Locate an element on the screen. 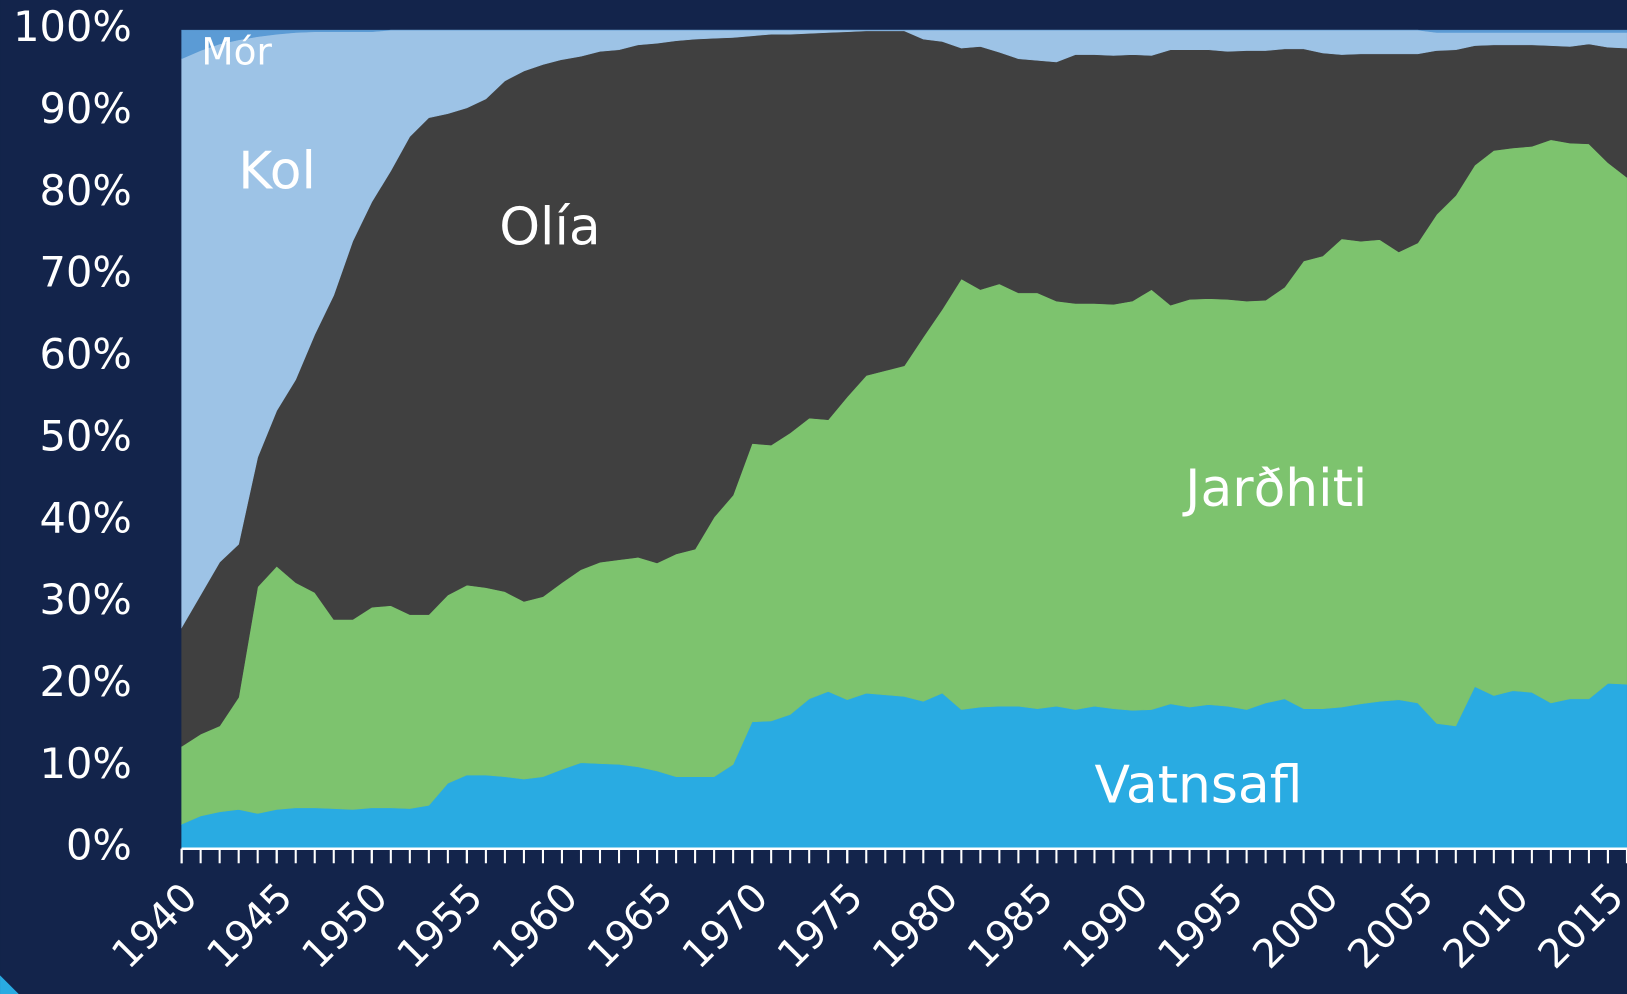 The width and height of the screenshot is (1627, 994). y-tick-label: 90% is located at coordinates (86, 108).